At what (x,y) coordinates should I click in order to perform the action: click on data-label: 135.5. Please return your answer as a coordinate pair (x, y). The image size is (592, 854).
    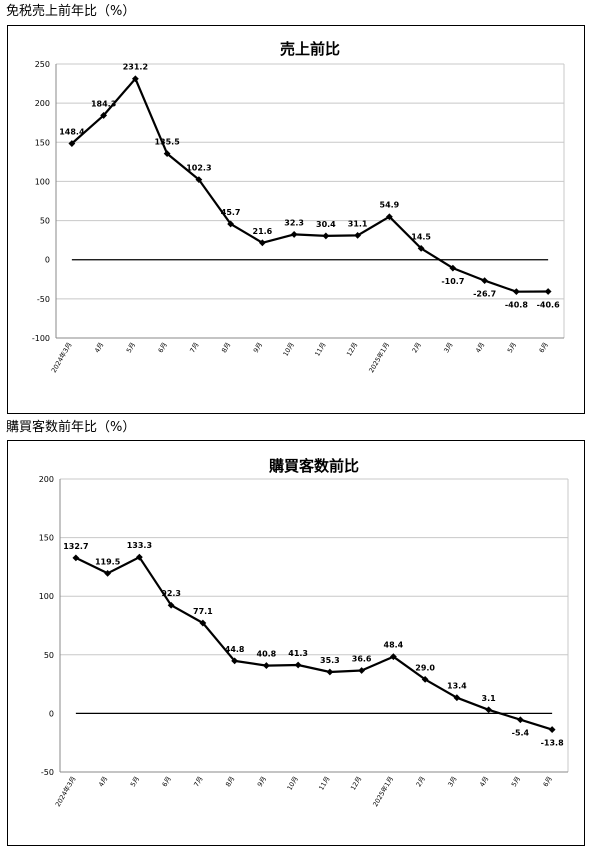
    Looking at the image, I should click on (167, 142).